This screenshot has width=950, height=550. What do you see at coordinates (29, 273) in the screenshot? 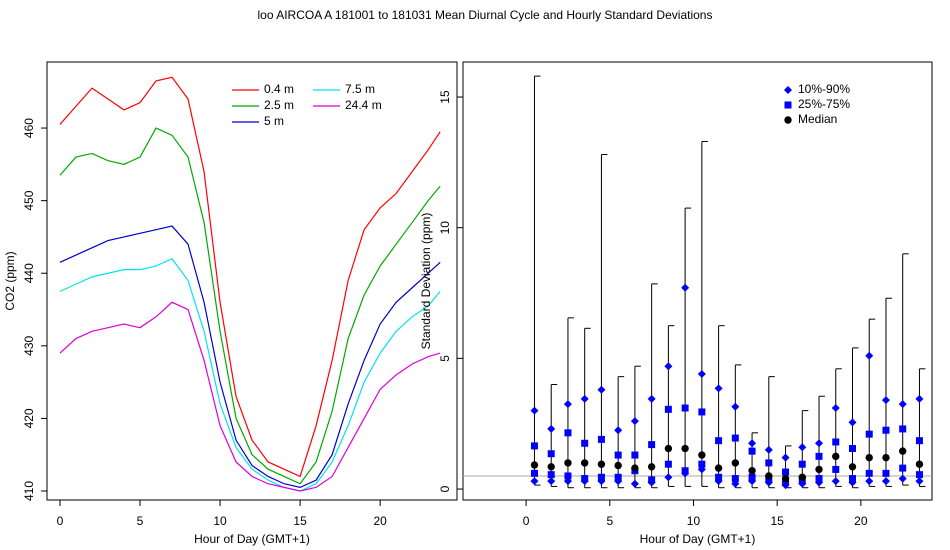
I see `y-tick-label: 440` at bounding box center [29, 273].